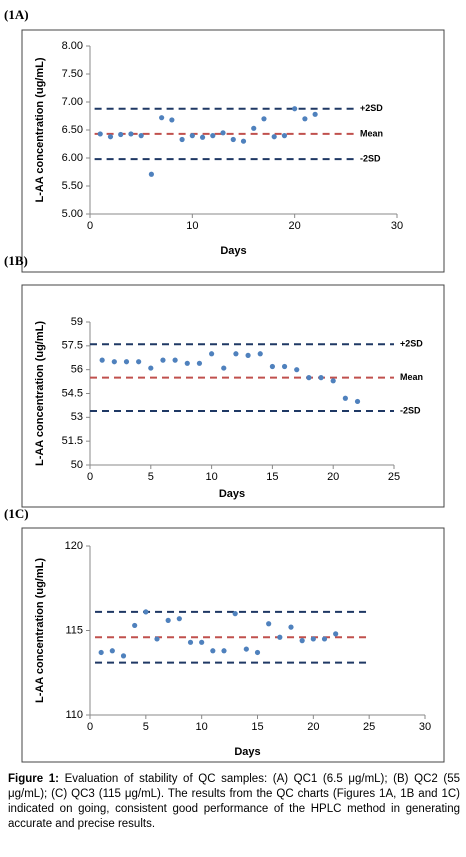 This screenshot has height=857, width=466. What do you see at coordinates (72, 186) in the screenshot?
I see `y-tick-label: 5.50` at bounding box center [72, 186].